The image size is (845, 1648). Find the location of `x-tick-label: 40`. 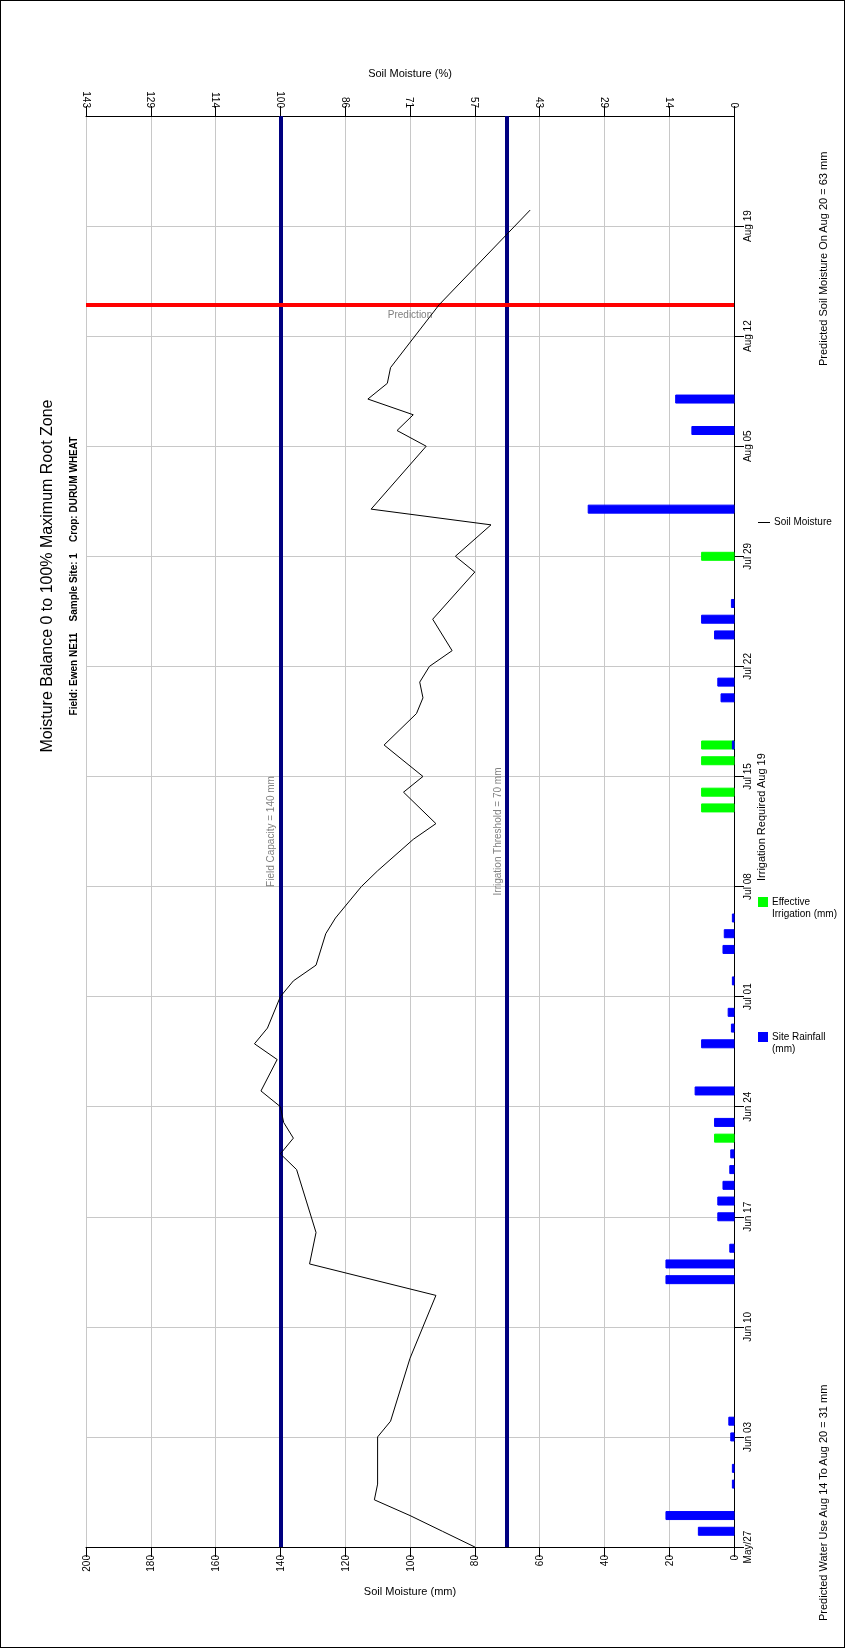

x-tick-label: 40 is located at coordinates (604, 1560).